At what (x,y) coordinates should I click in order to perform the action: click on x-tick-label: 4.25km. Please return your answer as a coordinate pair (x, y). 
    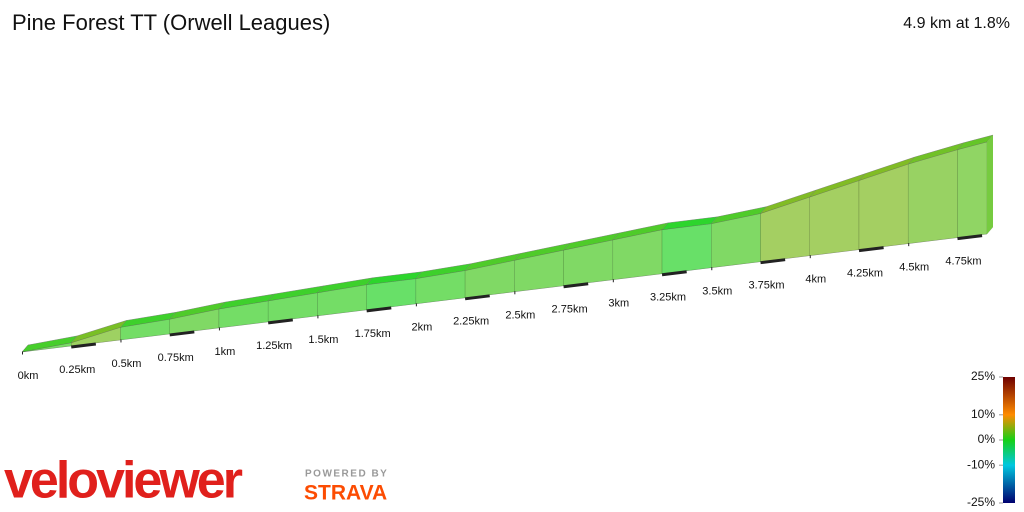
    Looking at the image, I should click on (865, 274).